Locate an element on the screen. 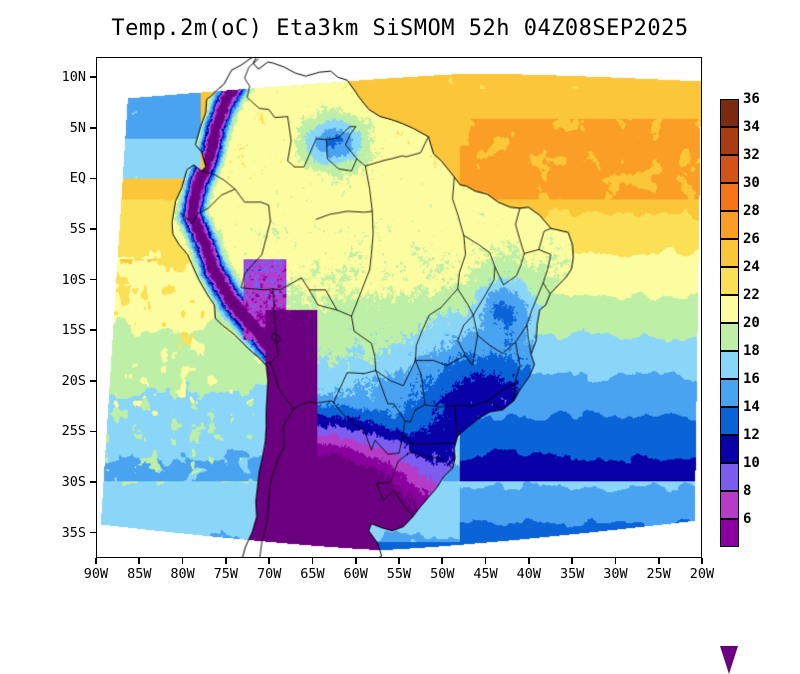 The height and width of the screenshot is (674, 800). colorbar-tick-label: 8 is located at coordinates (747, 491).